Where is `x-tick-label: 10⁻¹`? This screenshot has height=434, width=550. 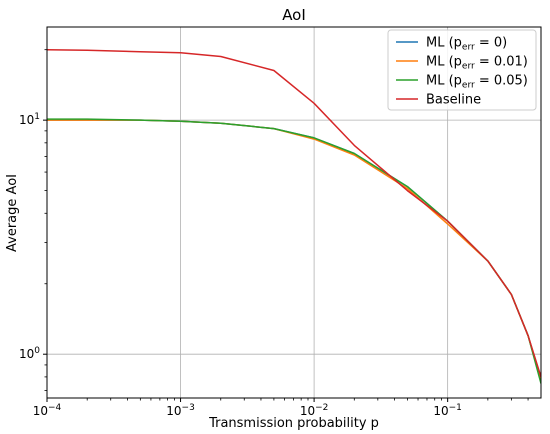
x-tick-label: 10⁻¹ is located at coordinates (447, 410).